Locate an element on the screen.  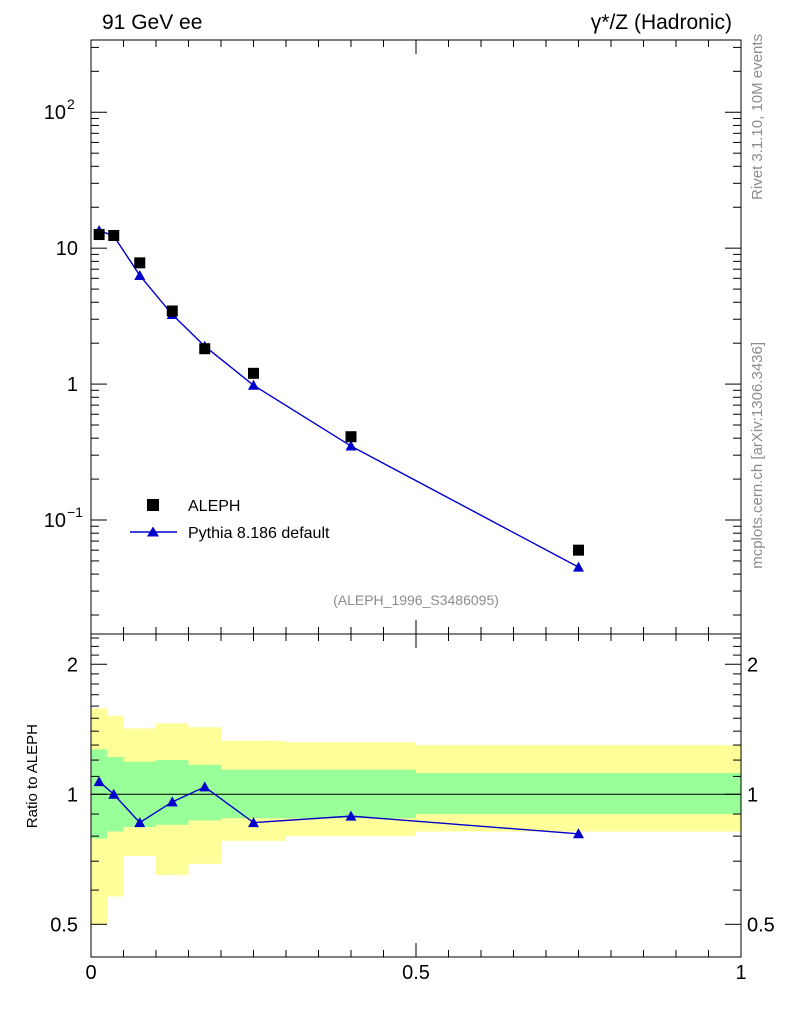
y-tick-label-exponent: 2 is located at coordinates (71, 104).